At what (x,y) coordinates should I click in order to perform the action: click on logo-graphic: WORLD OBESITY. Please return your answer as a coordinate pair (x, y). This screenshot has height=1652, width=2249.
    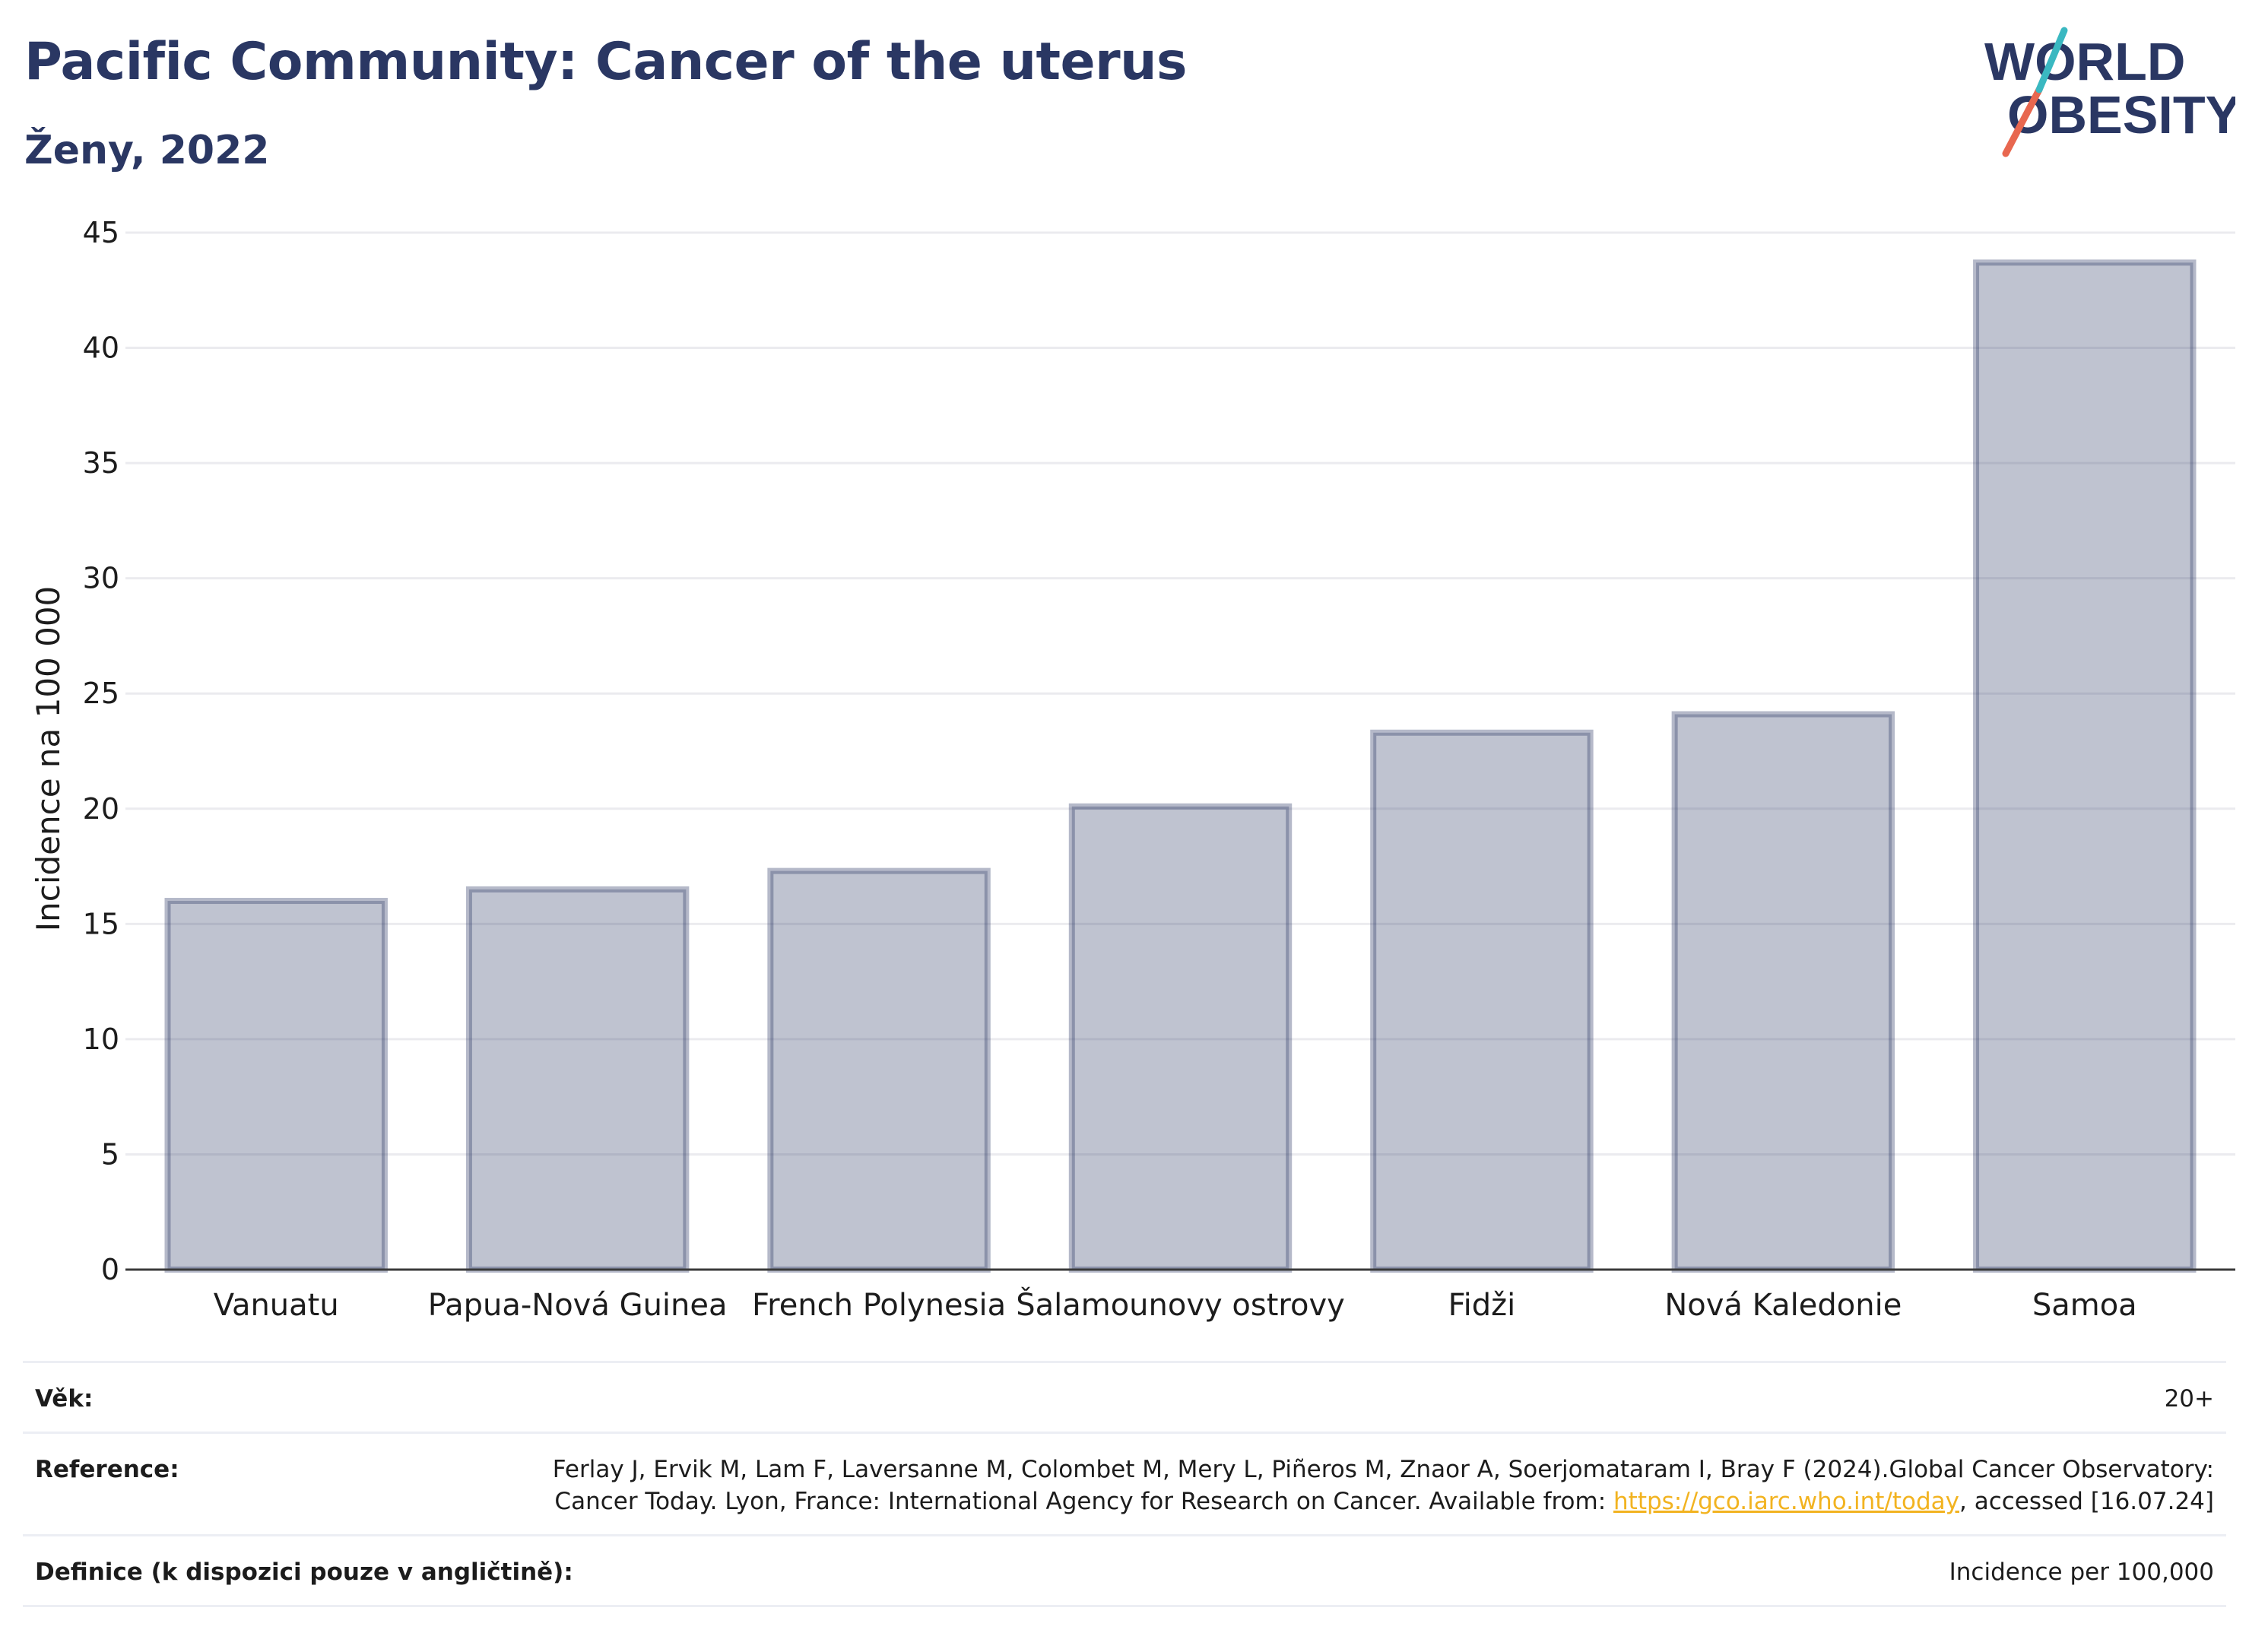
    Looking at the image, I should click on (2112, 92).